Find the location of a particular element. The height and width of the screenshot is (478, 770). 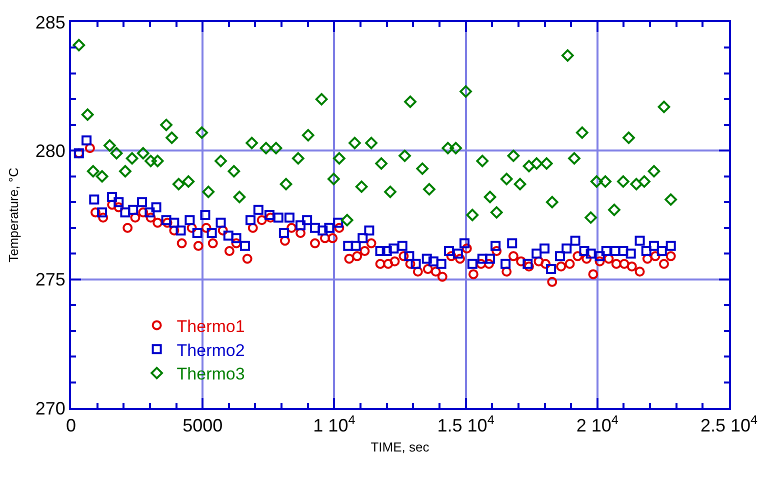

x-tick-label: 1.5 10$^{4}$ is located at coordinates (465, 424).